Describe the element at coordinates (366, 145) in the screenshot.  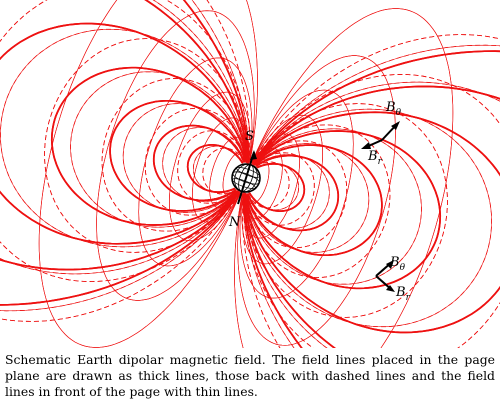
I see `b-r-arrowhead-upper` at that location.